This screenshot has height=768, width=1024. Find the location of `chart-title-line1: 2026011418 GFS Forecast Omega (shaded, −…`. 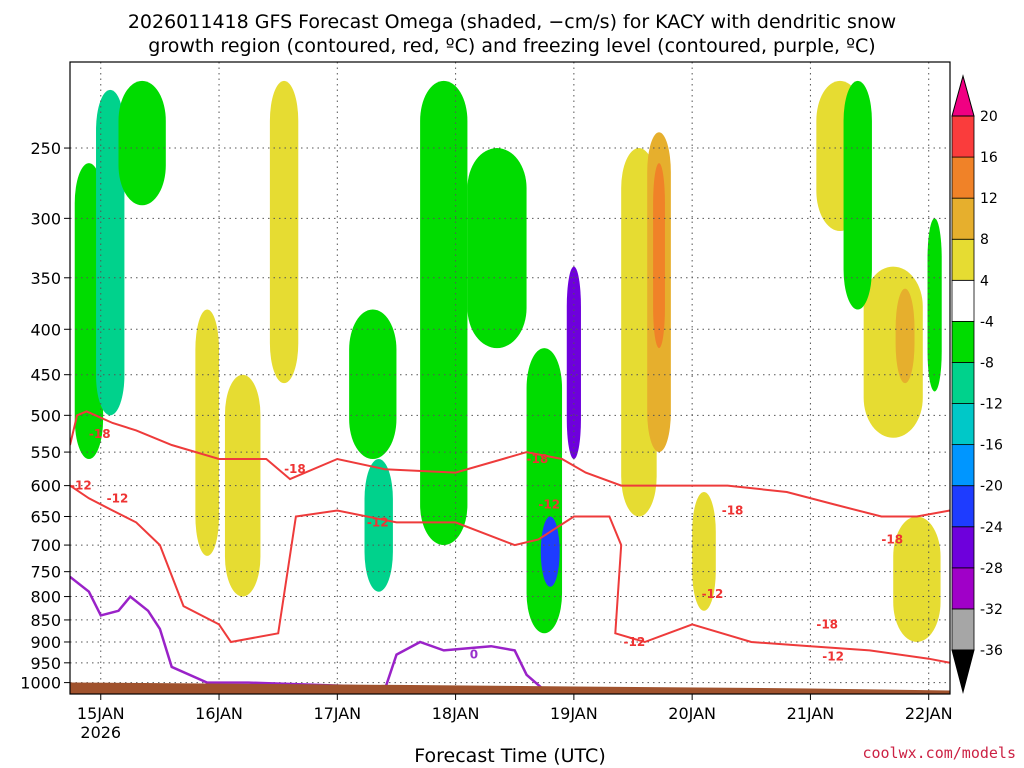

chart-title-line1: 2026011418 GFS Forecast Omega (shaded, −… is located at coordinates (512, 22).